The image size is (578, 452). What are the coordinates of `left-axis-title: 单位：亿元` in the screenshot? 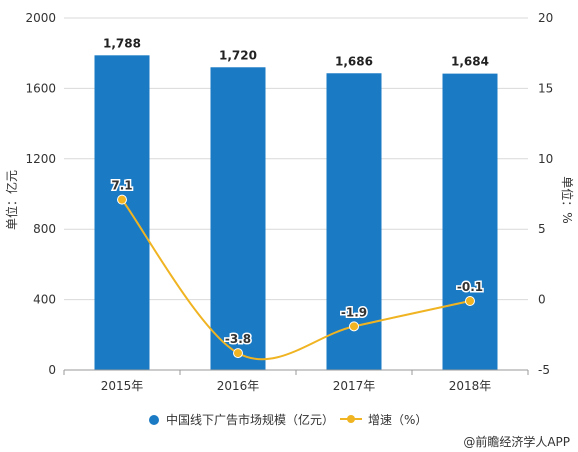 It's located at (11, 200).